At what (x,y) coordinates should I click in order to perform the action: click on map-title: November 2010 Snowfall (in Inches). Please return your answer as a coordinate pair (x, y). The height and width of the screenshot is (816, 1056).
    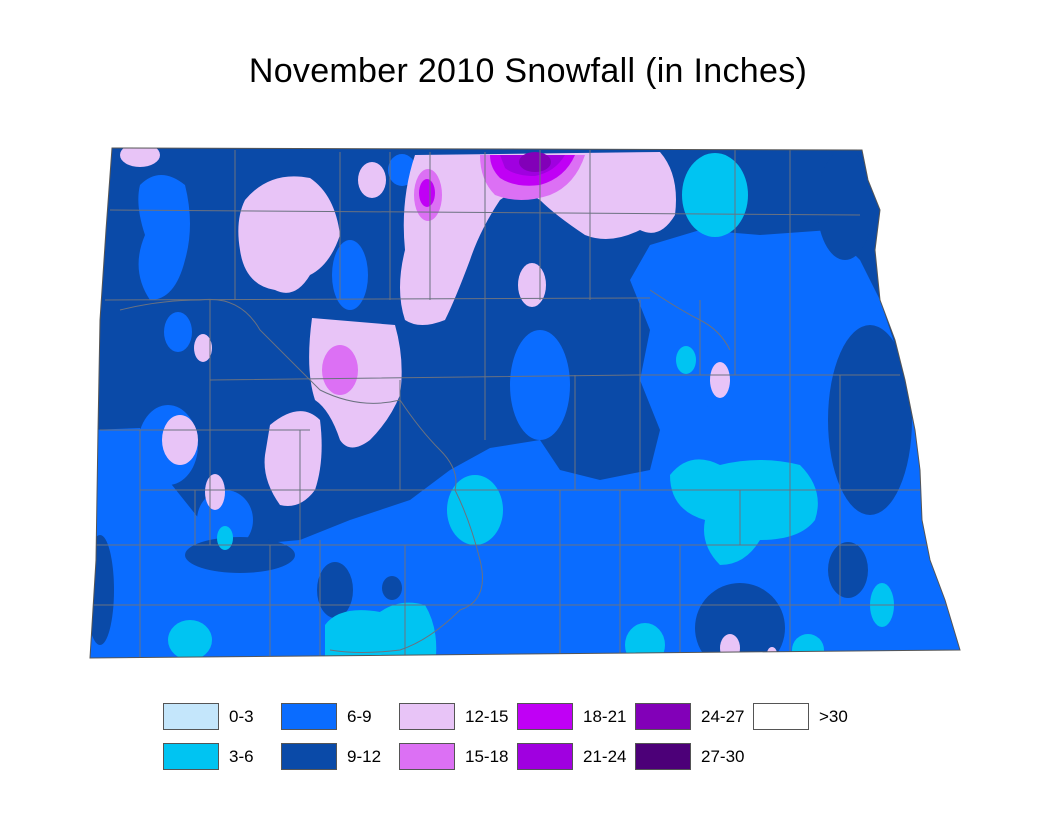
    Looking at the image, I should click on (528, 71).